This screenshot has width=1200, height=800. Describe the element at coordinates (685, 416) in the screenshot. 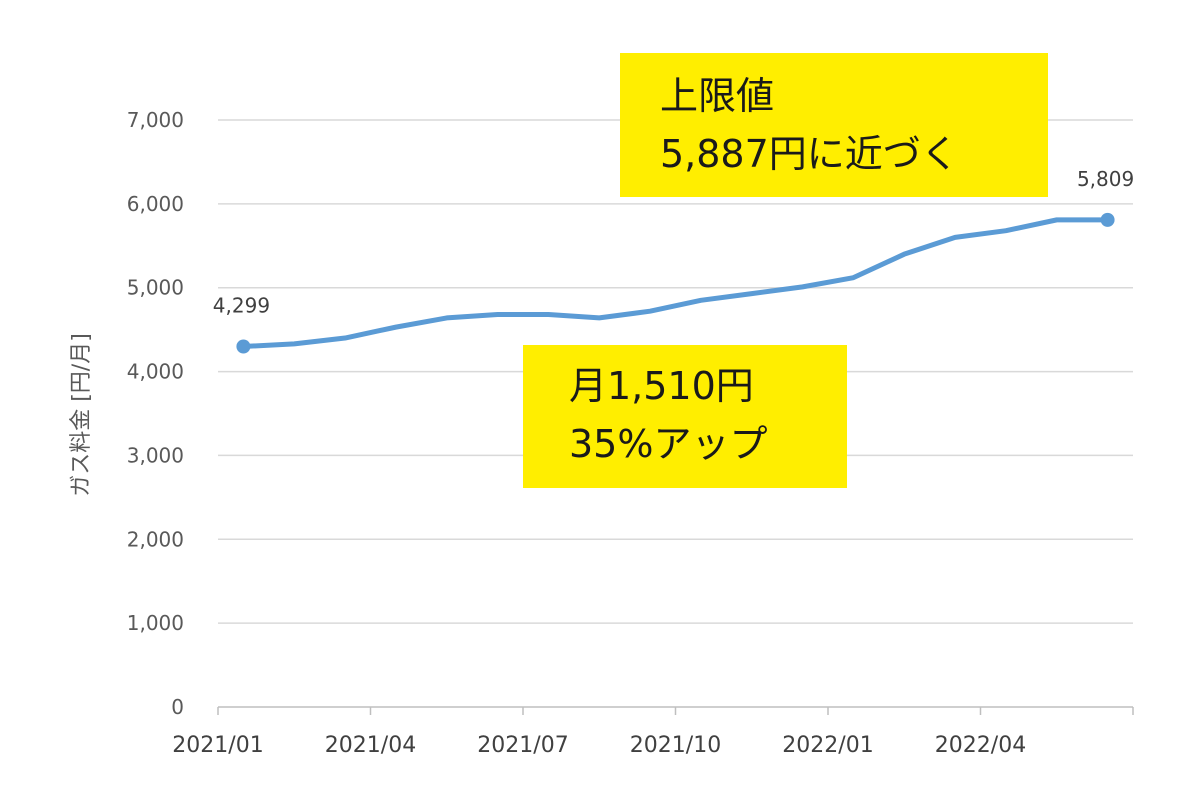

I see `increase-callout: 月1,510円 35%アップ` at that location.